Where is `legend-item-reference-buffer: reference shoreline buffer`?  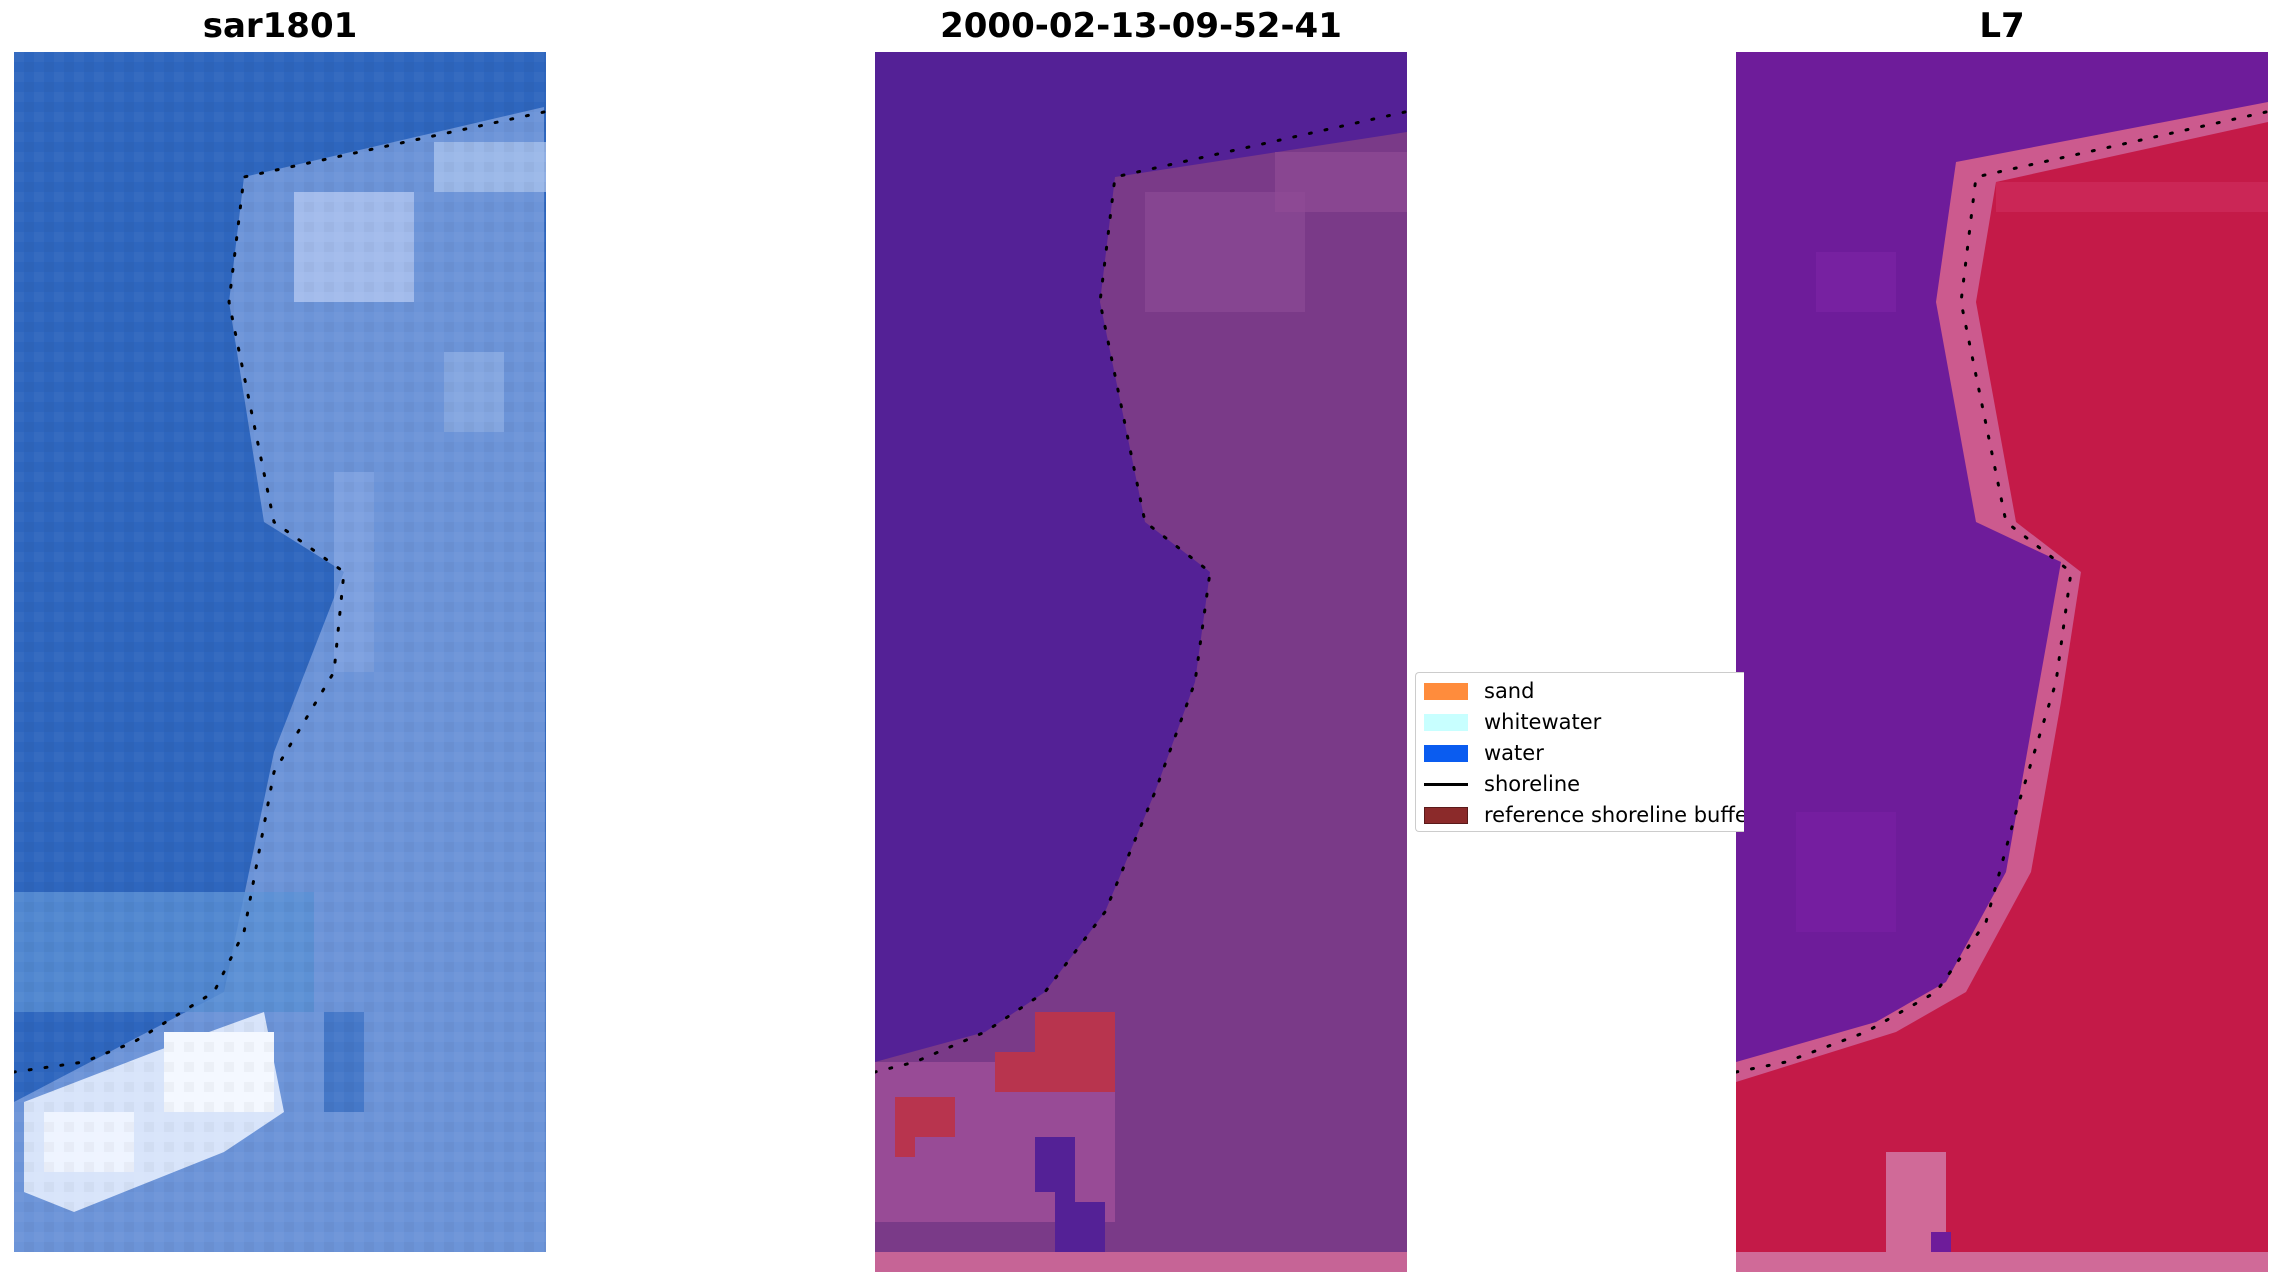
legend-item-reference-buffer: reference shoreline buffer is located at coordinates (1584, 815).